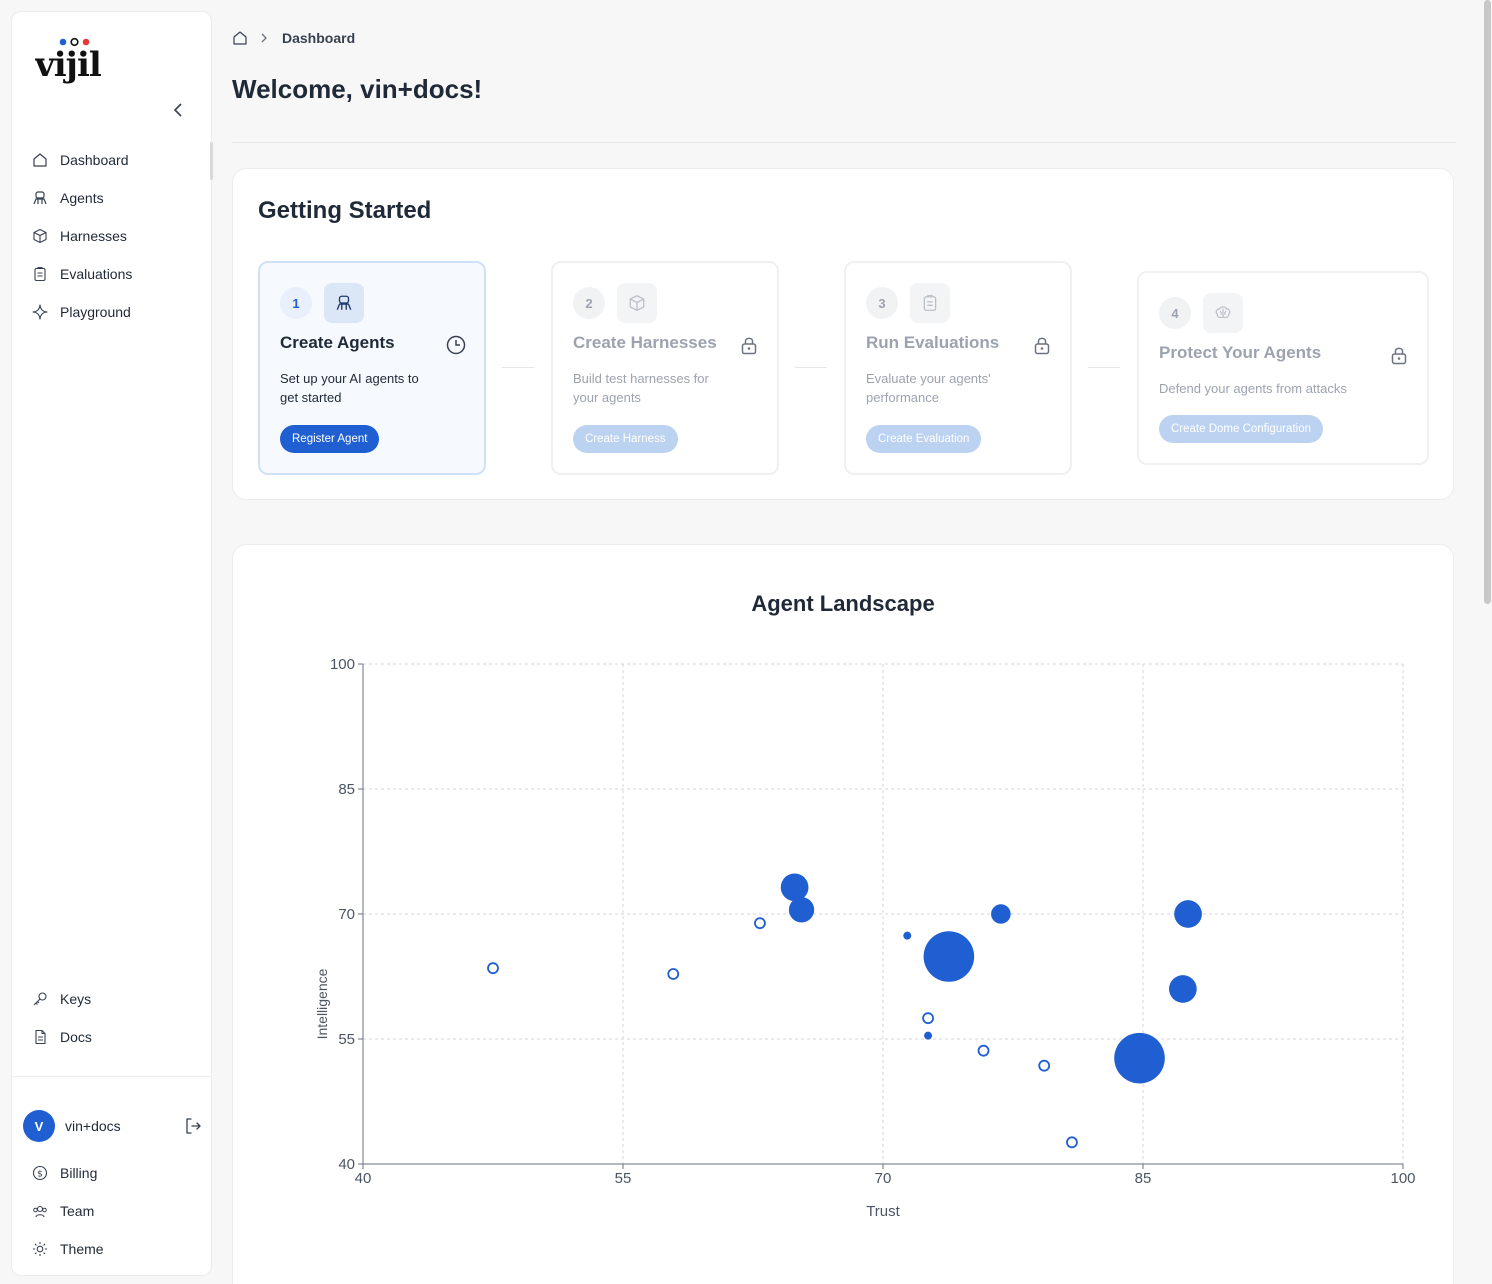  I want to click on step-title: Protect Your Agents, so click(1240, 352).